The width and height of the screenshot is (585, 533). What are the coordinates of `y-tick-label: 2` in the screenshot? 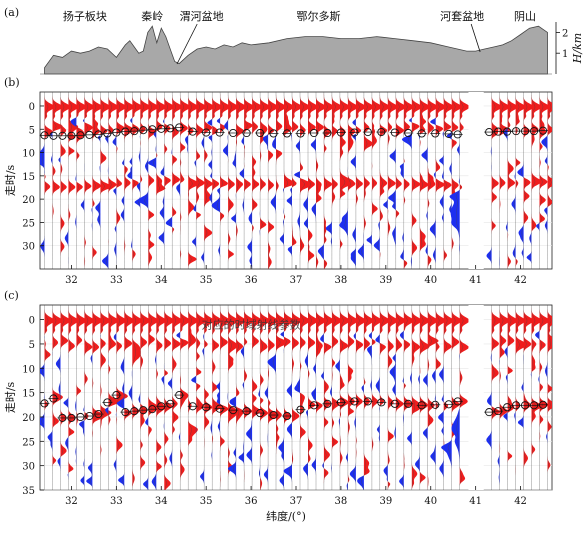 It's located at (565, 33).